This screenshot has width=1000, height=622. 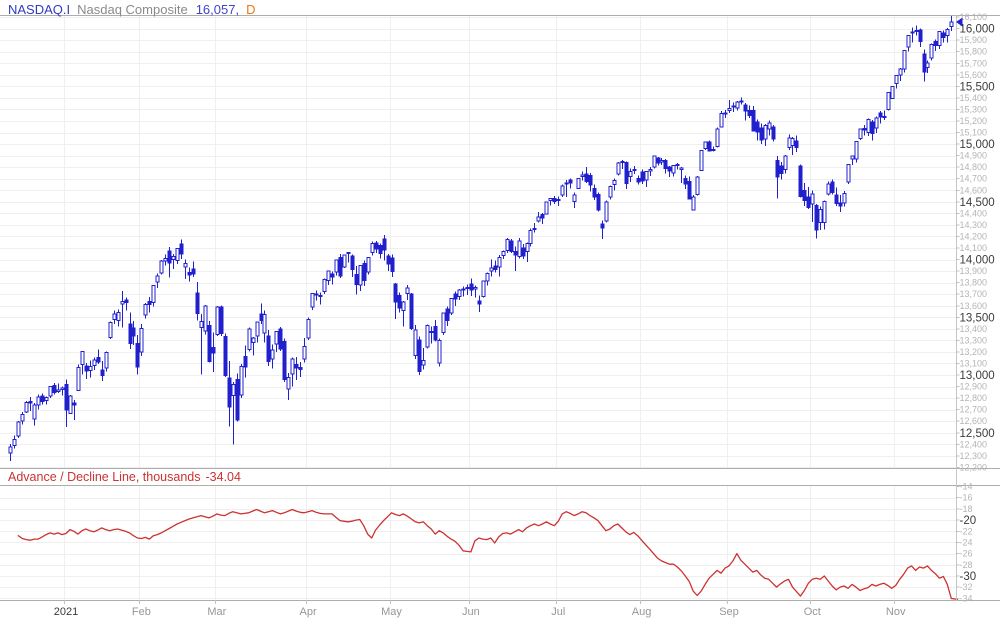 I want to click on svg-text: Nov, so click(x=896, y=612).